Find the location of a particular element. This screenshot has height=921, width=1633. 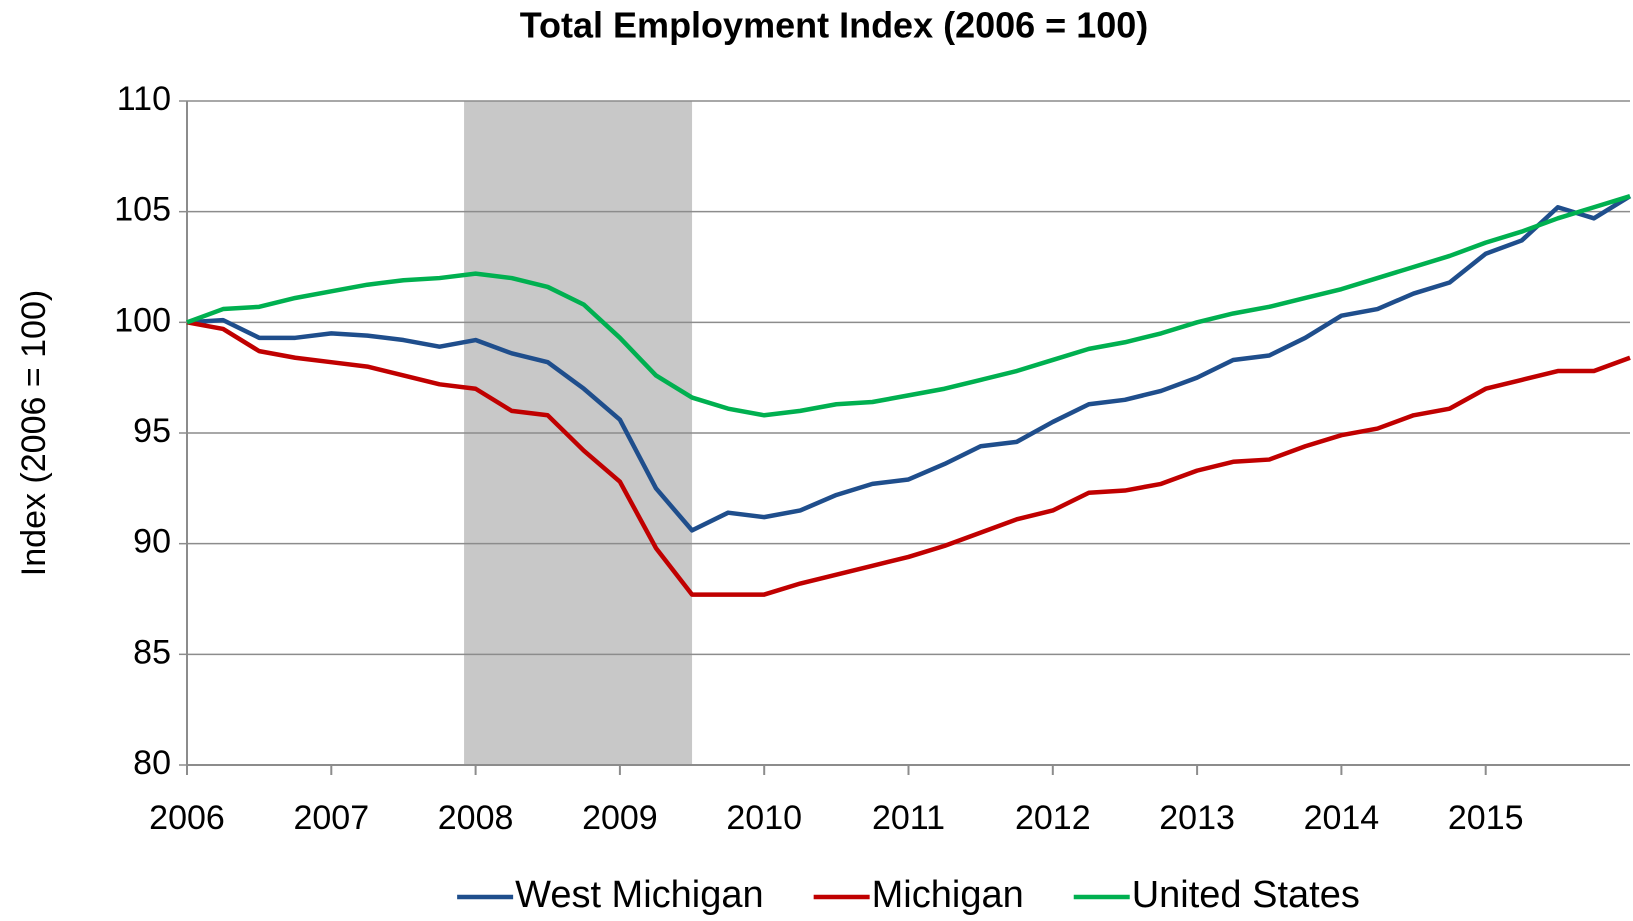

x-tick-label: 2010 is located at coordinates (764, 818).